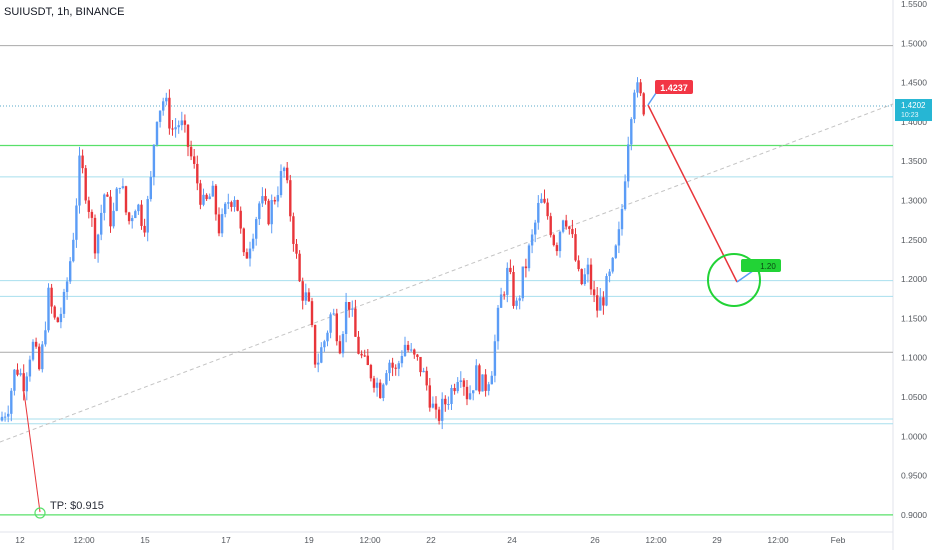 This screenshot has height=550, width=932. Describe the element at coordinates (910, 115) in the screenshot. I see `last-price-countdown: 10:23` at that location.